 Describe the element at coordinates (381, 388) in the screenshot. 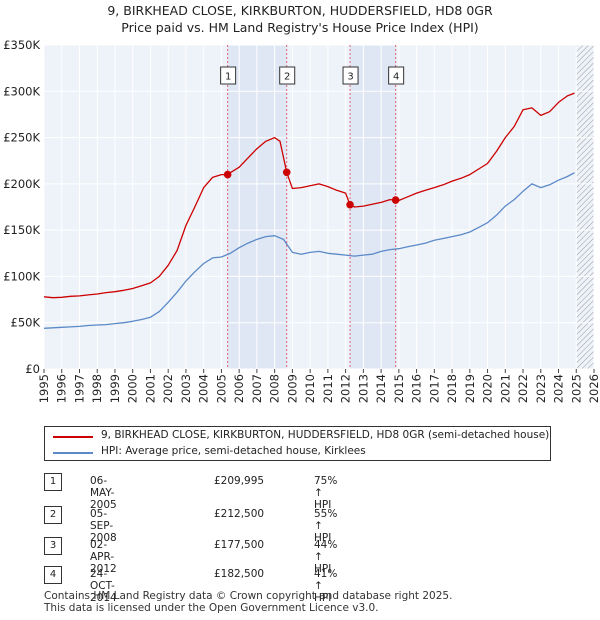

I see `x-tick-label: 2014` at that location.